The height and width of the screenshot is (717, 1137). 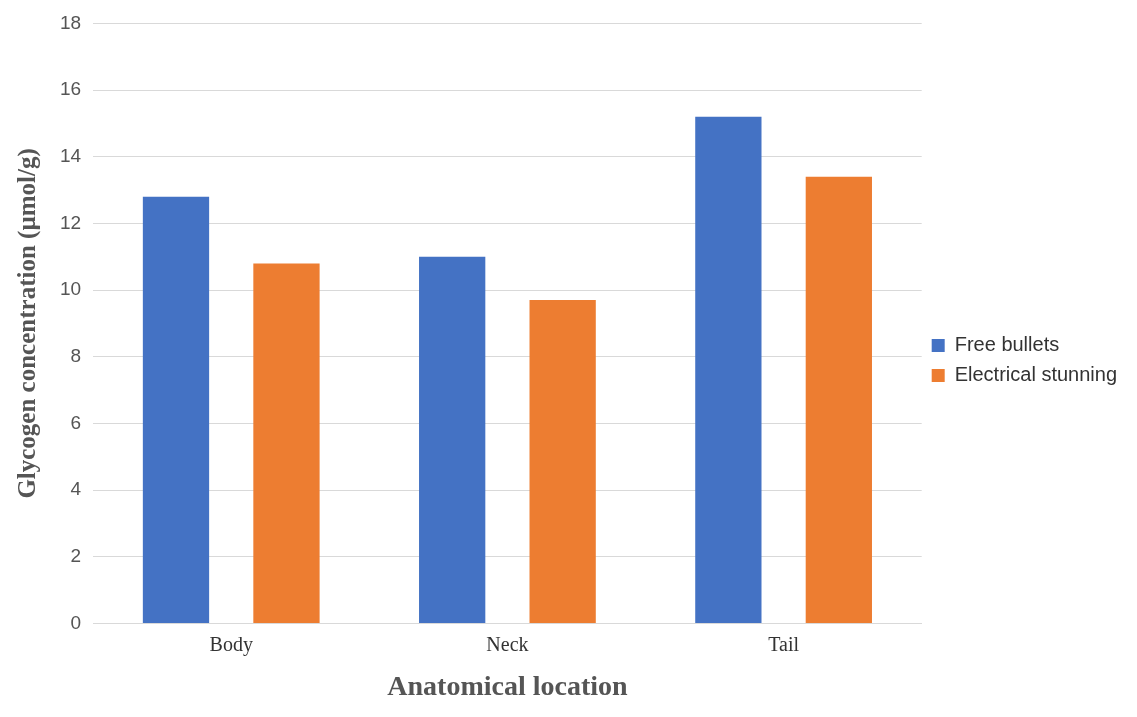 I want to click on y-tick-label: 16, so click(x=70, y=89).